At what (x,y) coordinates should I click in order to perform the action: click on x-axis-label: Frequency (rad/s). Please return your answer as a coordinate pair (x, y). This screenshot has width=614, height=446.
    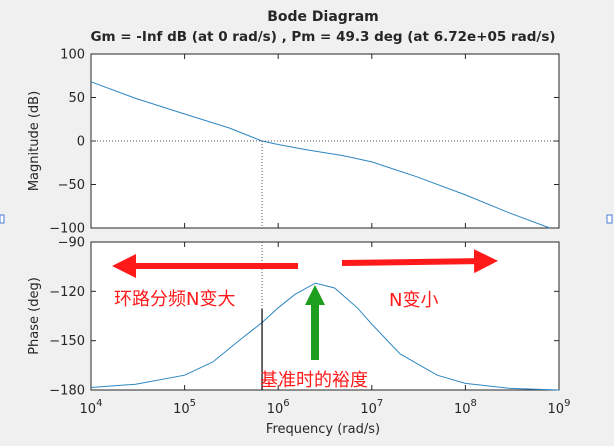
    Looking at the image, I should click on (323, 429).